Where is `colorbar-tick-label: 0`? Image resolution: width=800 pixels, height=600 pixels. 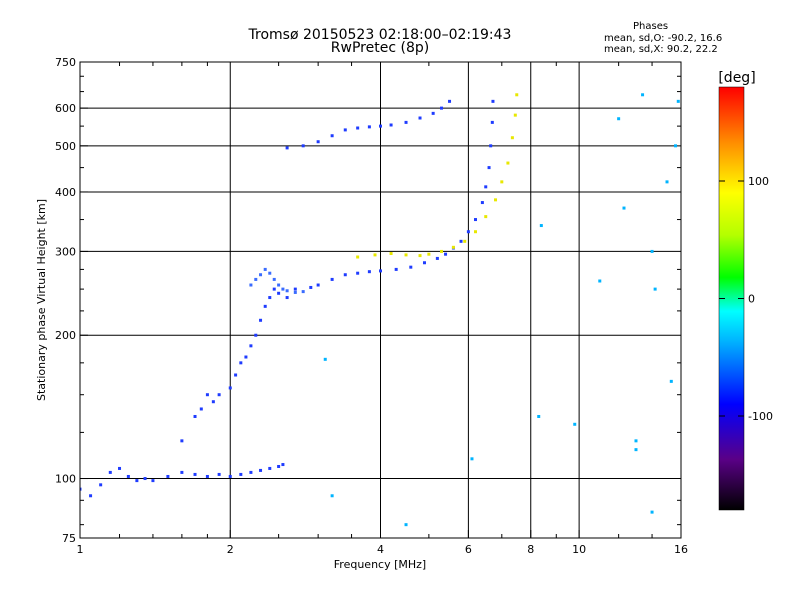
colorbar-tick-label: 0 is located at coordinates (751, 299).